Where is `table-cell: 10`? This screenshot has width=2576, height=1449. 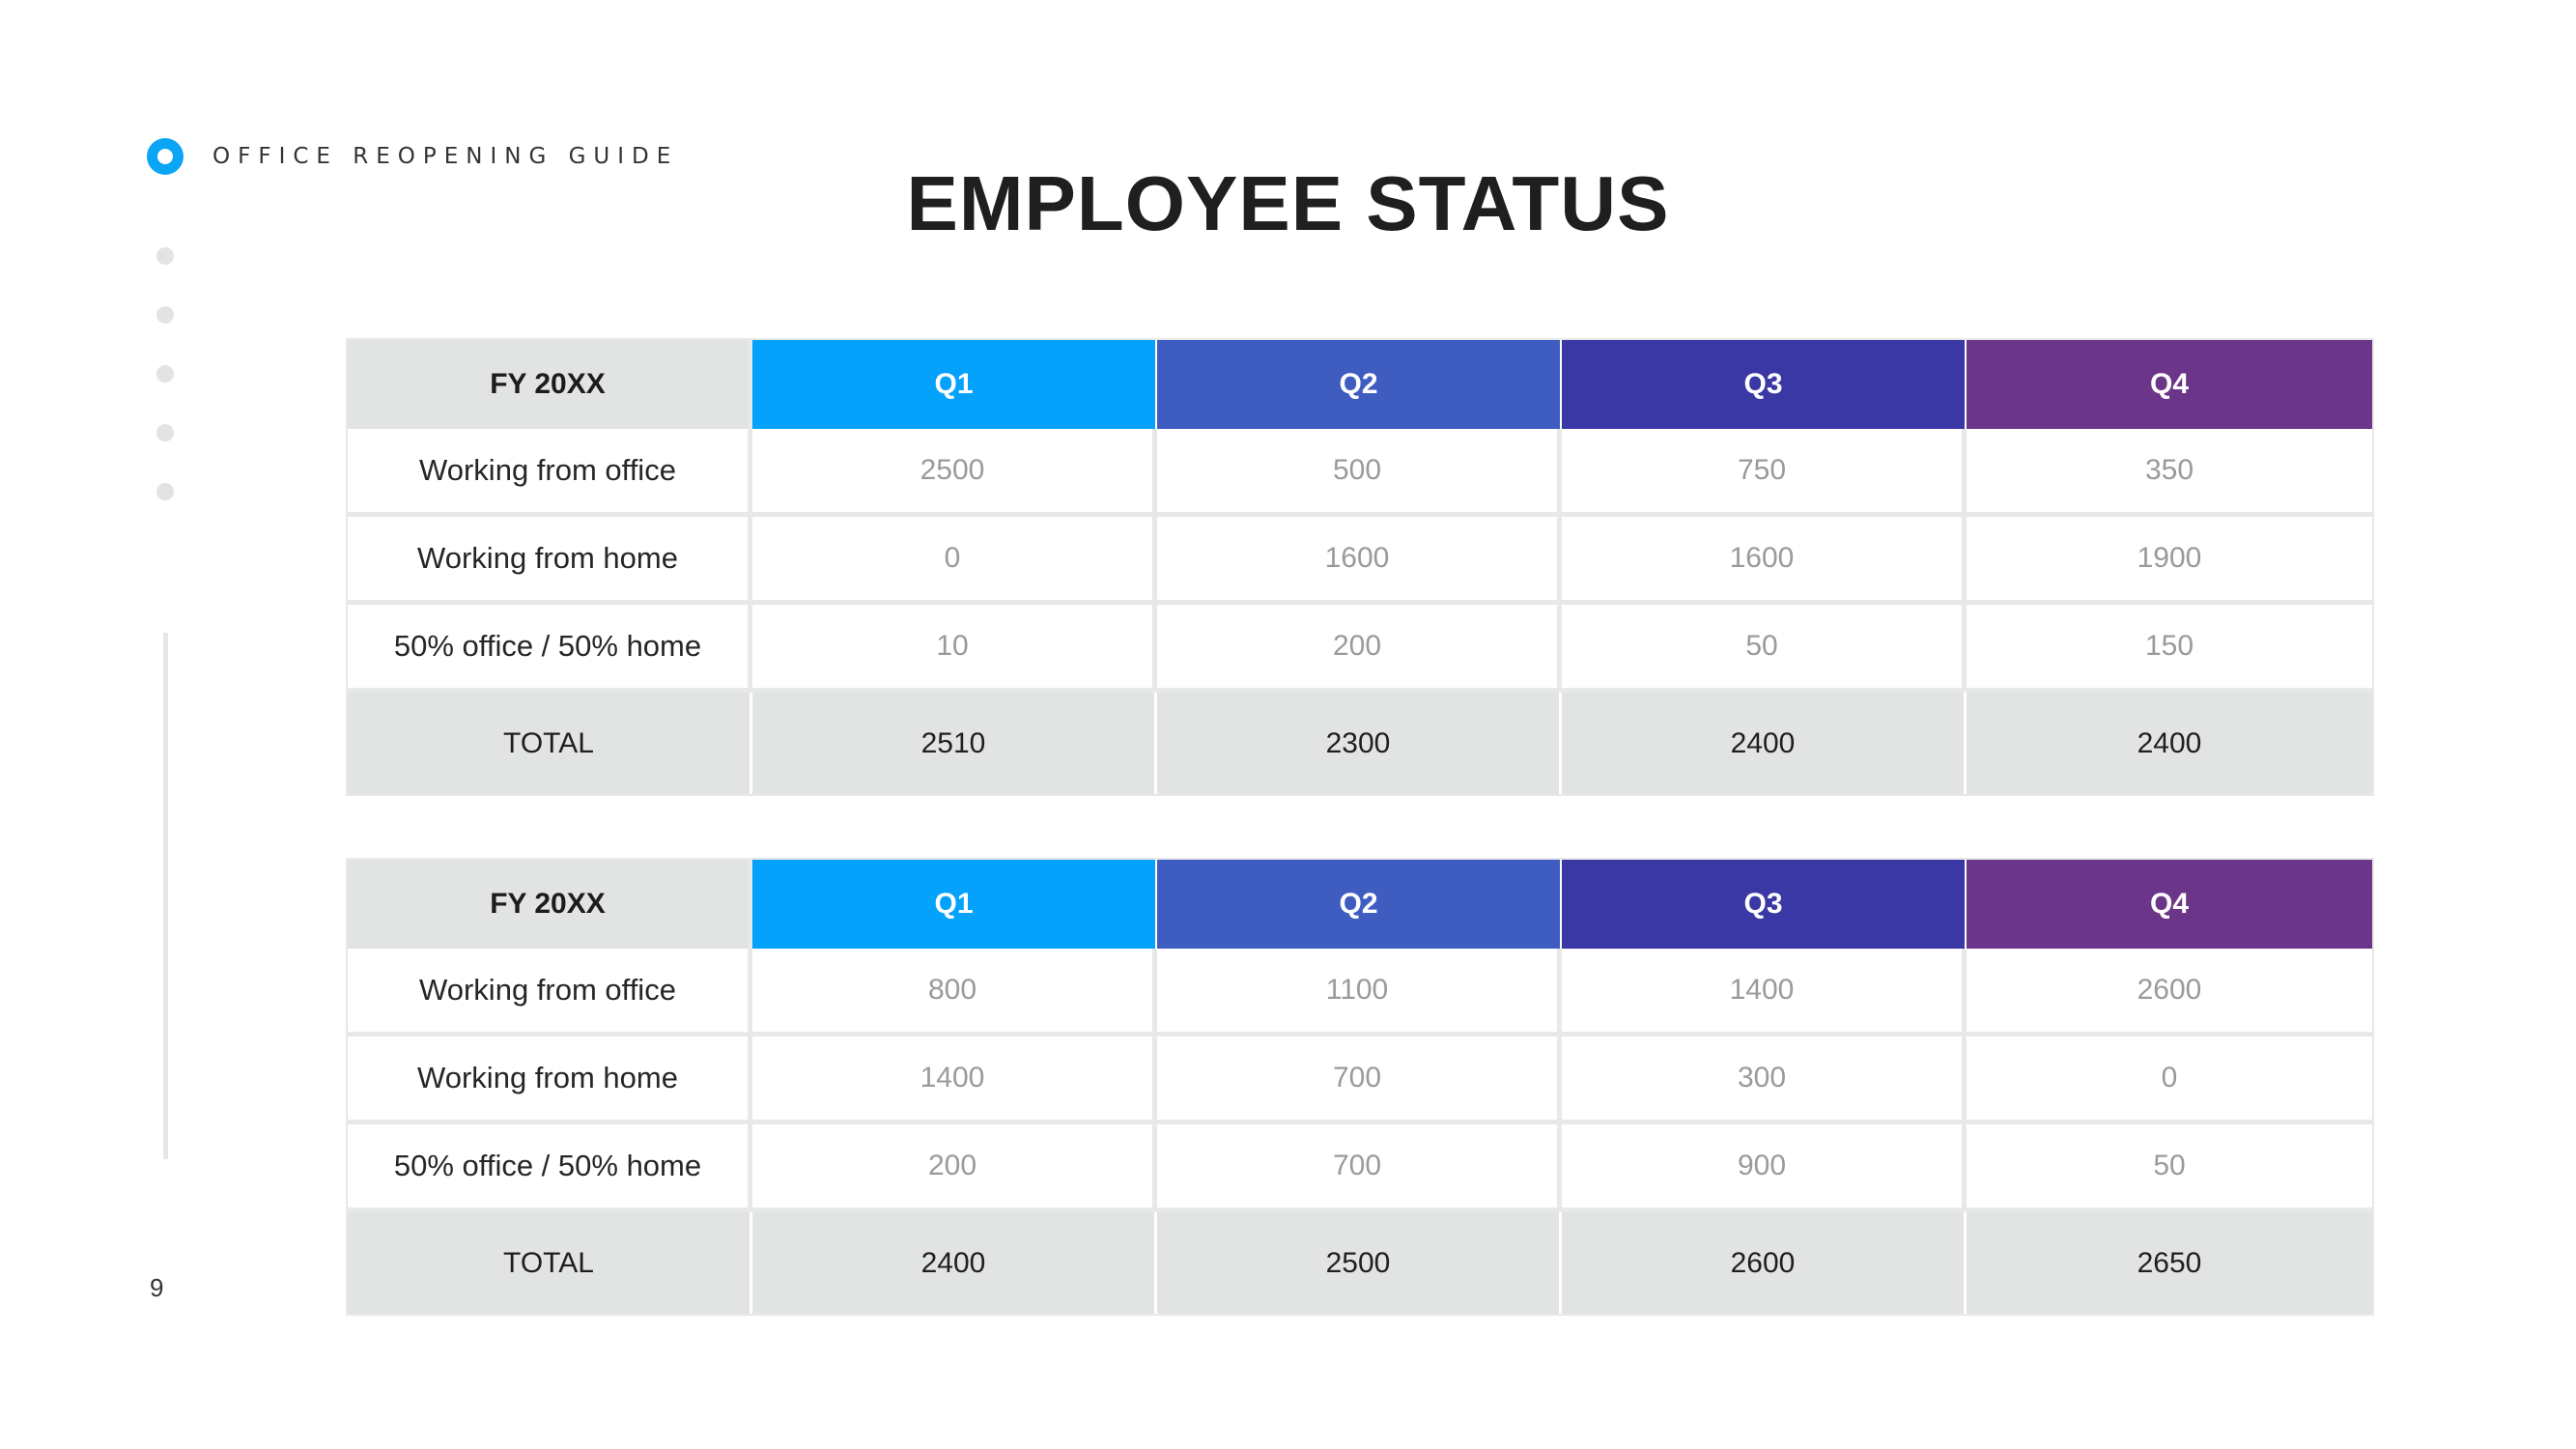 table-cell: 10 is located at coordinates (954, 649).